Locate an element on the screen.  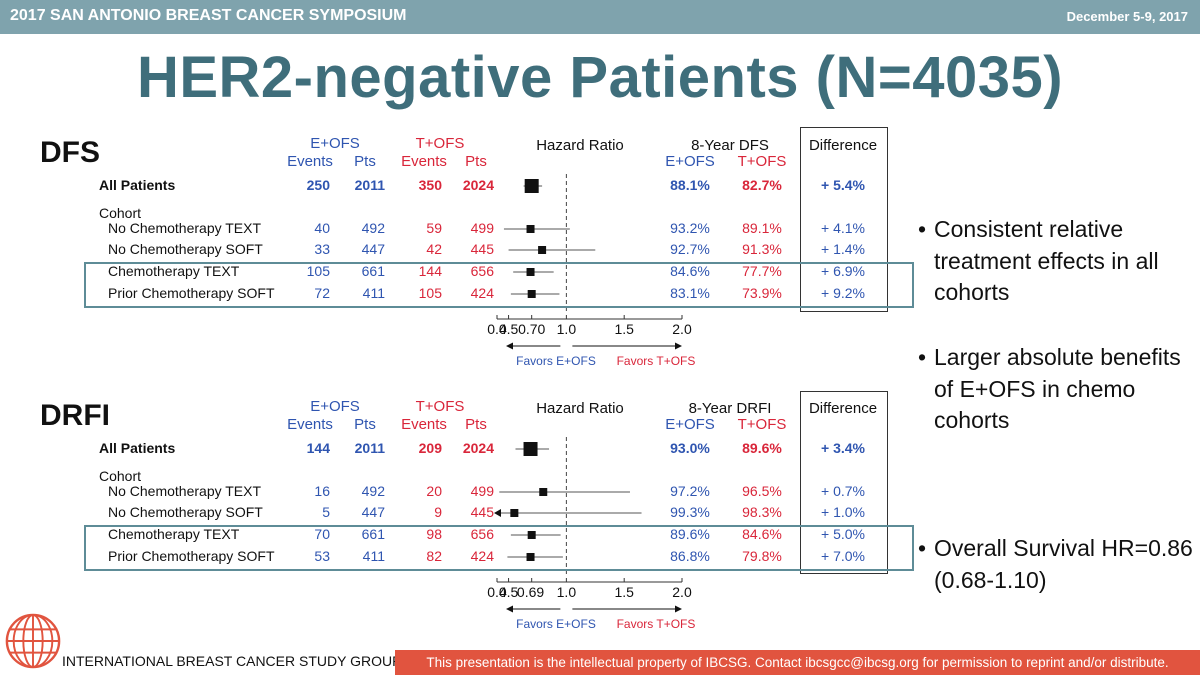
eofs-rate-cell: 99.3% is located at coordinates (690, 512).